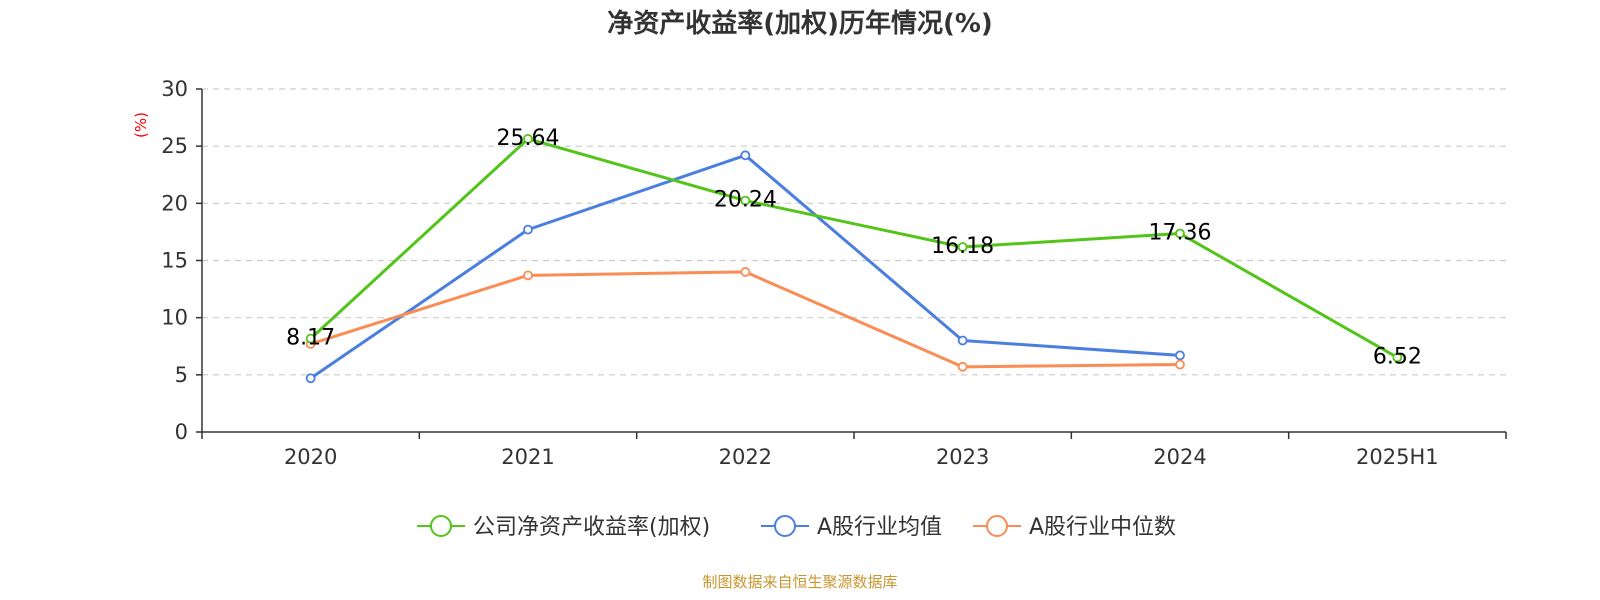 Image resolution: width=1600 pixels, height=600 pixels. Describe the element at coordinates (962, 457) in the screenshot. I see `x-tick-label: 2023` at that location.